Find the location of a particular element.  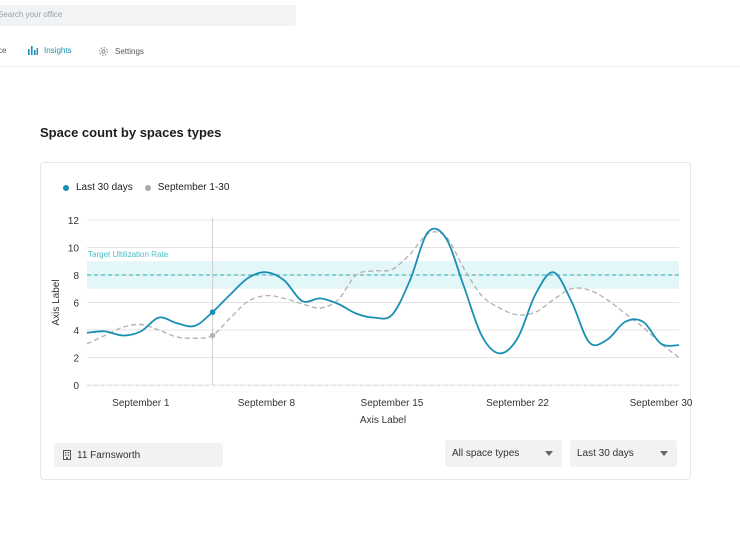

target-label: Target Ultilization Rate is located at coordinates (128, 254).